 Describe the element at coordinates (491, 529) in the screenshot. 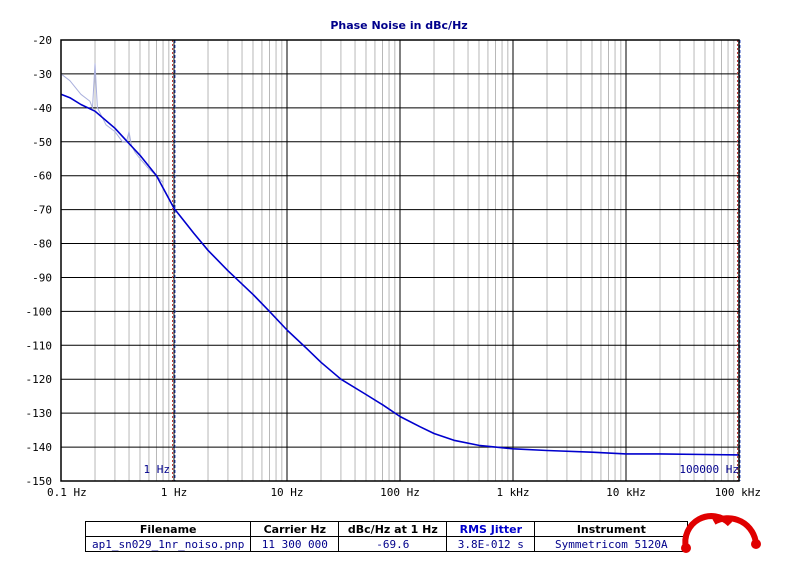

I see `header-rms-jitter: RMS Jitter` at that location.